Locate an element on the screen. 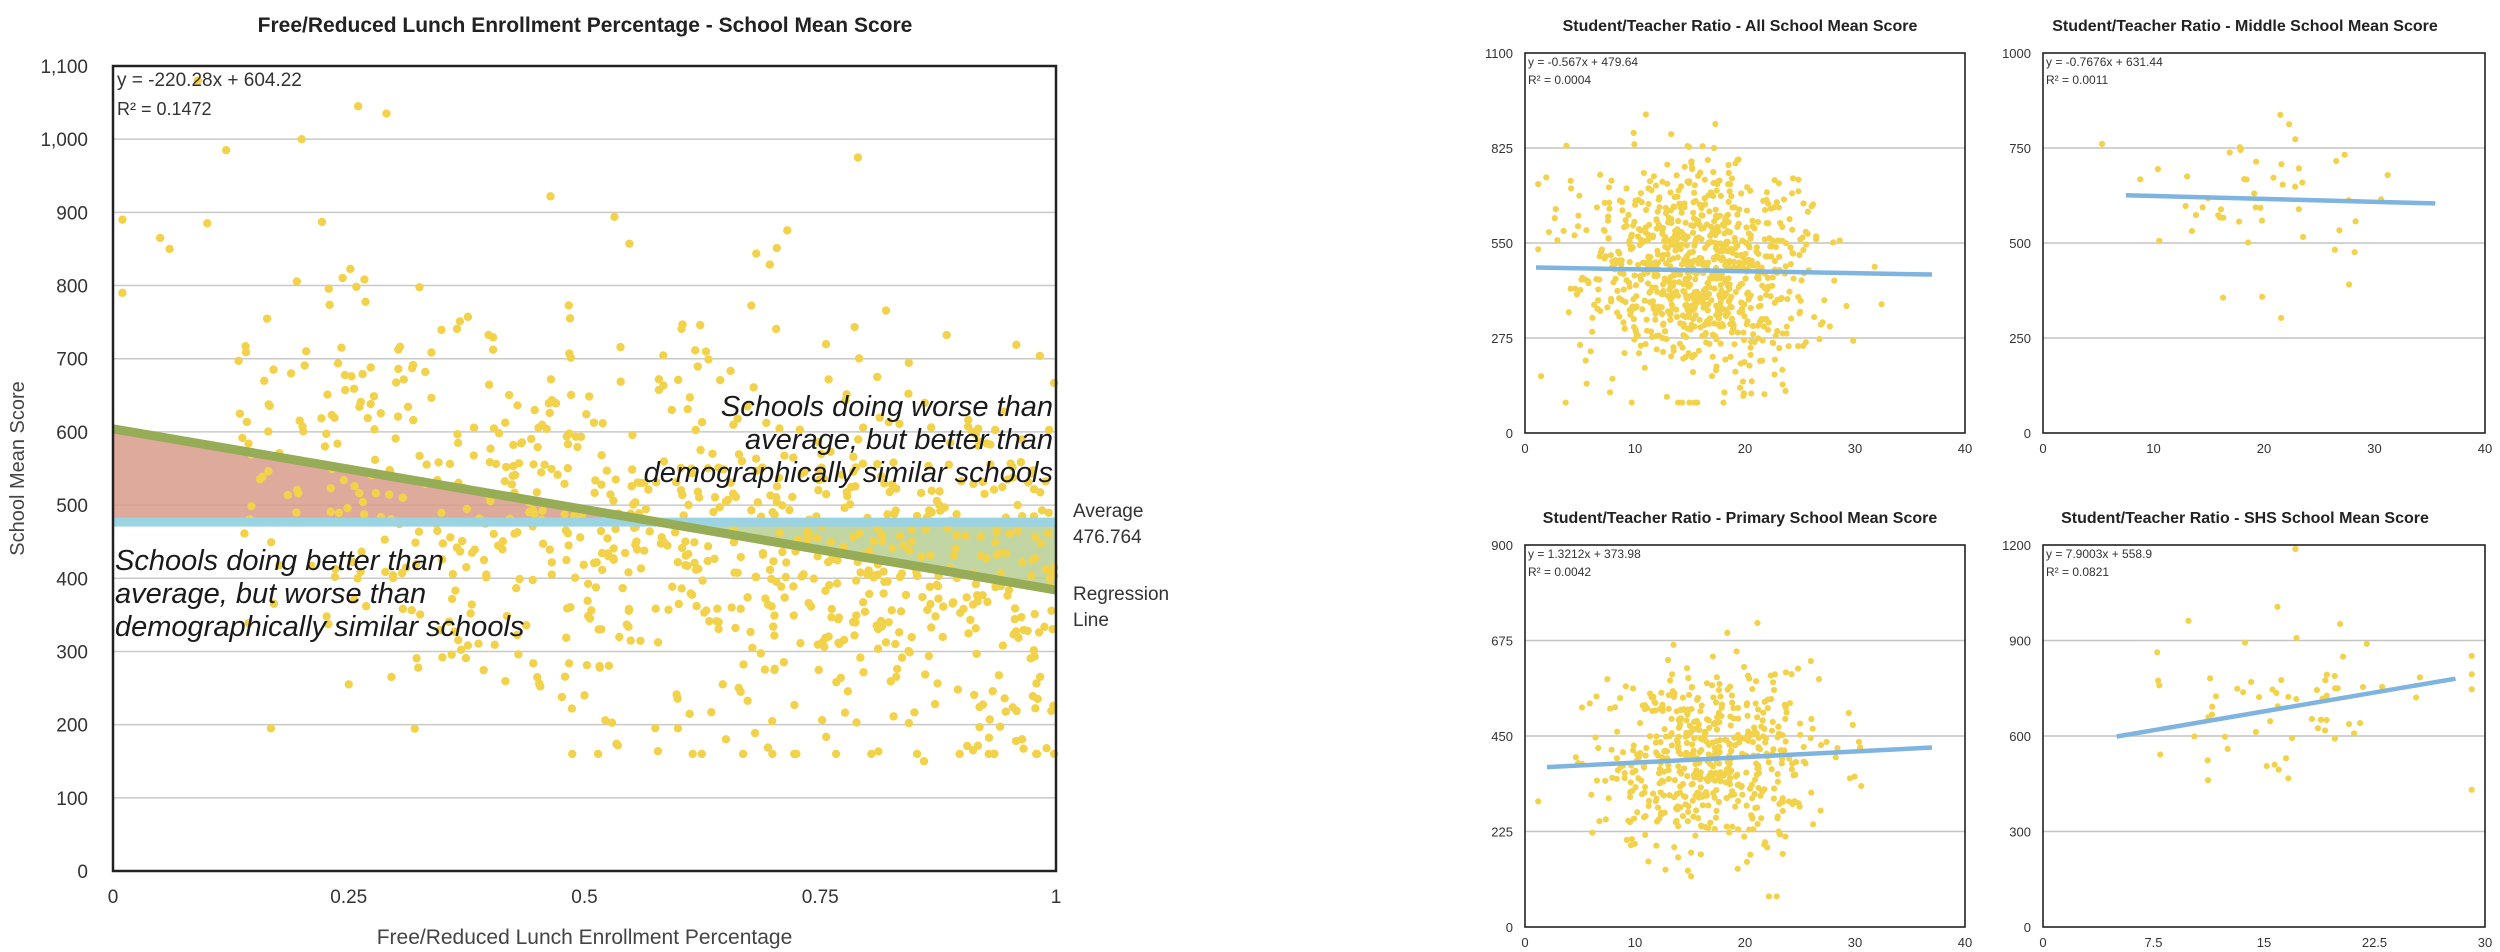 The width and height of the screenshot is (2500, 952). x-tick-label: 22.5 is located at coordinates (2374, 942).